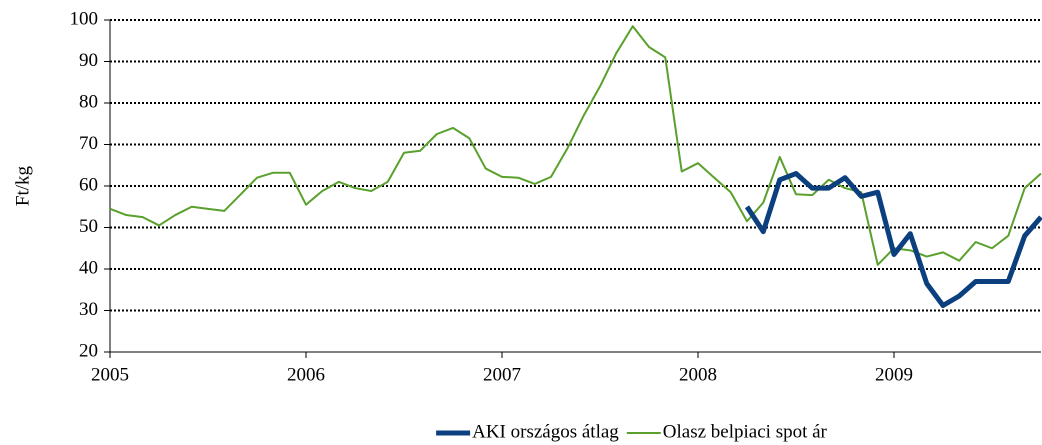 Image resolution: width=1042 pixels, height=445 pixels. I want to click on x-tick-label: 2005, so click(110, 374).